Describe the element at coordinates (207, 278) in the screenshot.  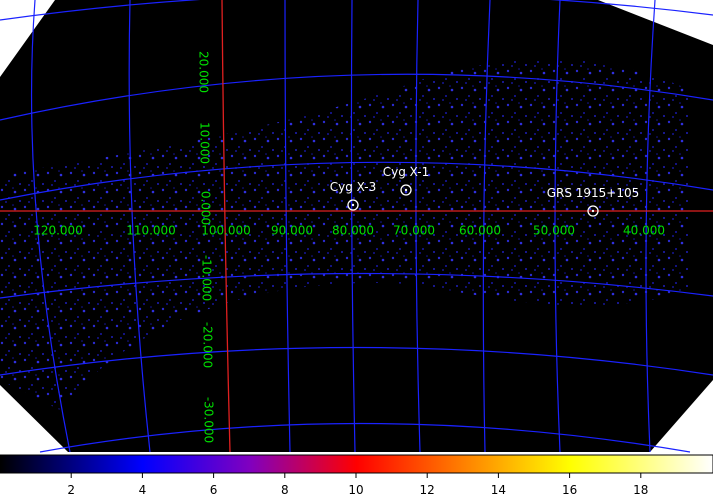
I see `latitude-label: -10.000` at that location.